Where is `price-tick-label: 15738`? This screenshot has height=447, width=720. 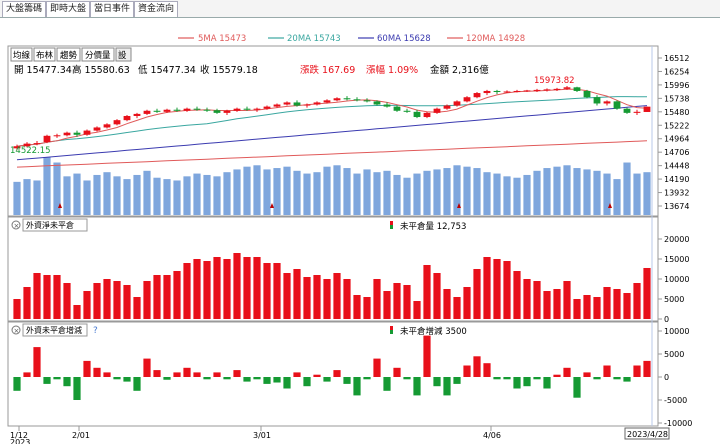 price-tick-label: 15738 is located at coordinates (676, 98).